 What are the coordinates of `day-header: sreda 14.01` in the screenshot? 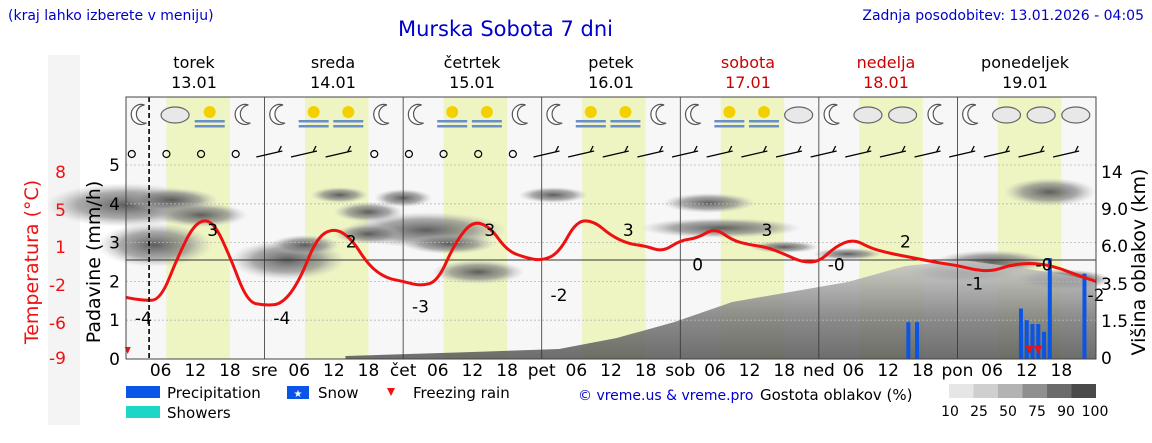 It's located at (333, 72).